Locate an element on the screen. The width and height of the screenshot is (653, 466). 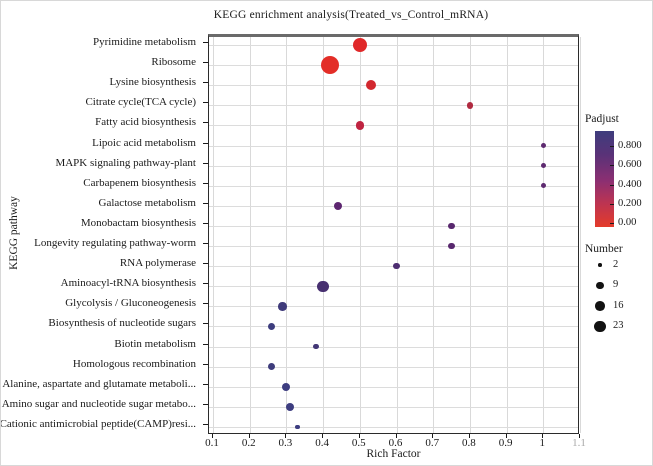
x-tick-label: 0.3 is located at coordinates (285, 443).